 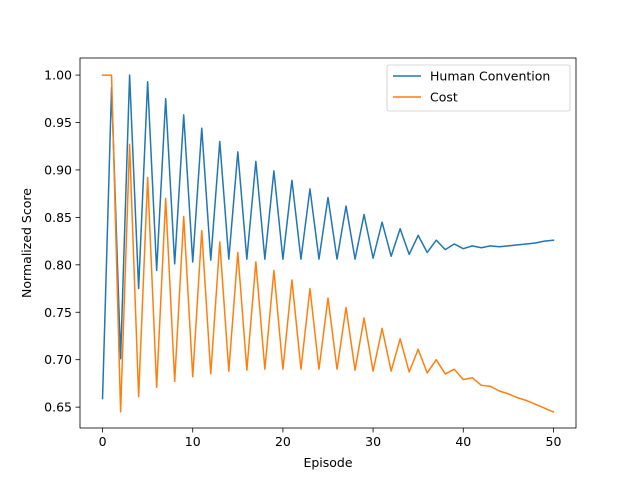 What do you see at coordinates (103, 441) in the screenshot?
I see `x-tick-label: 0` at bounding box center [103, 441].